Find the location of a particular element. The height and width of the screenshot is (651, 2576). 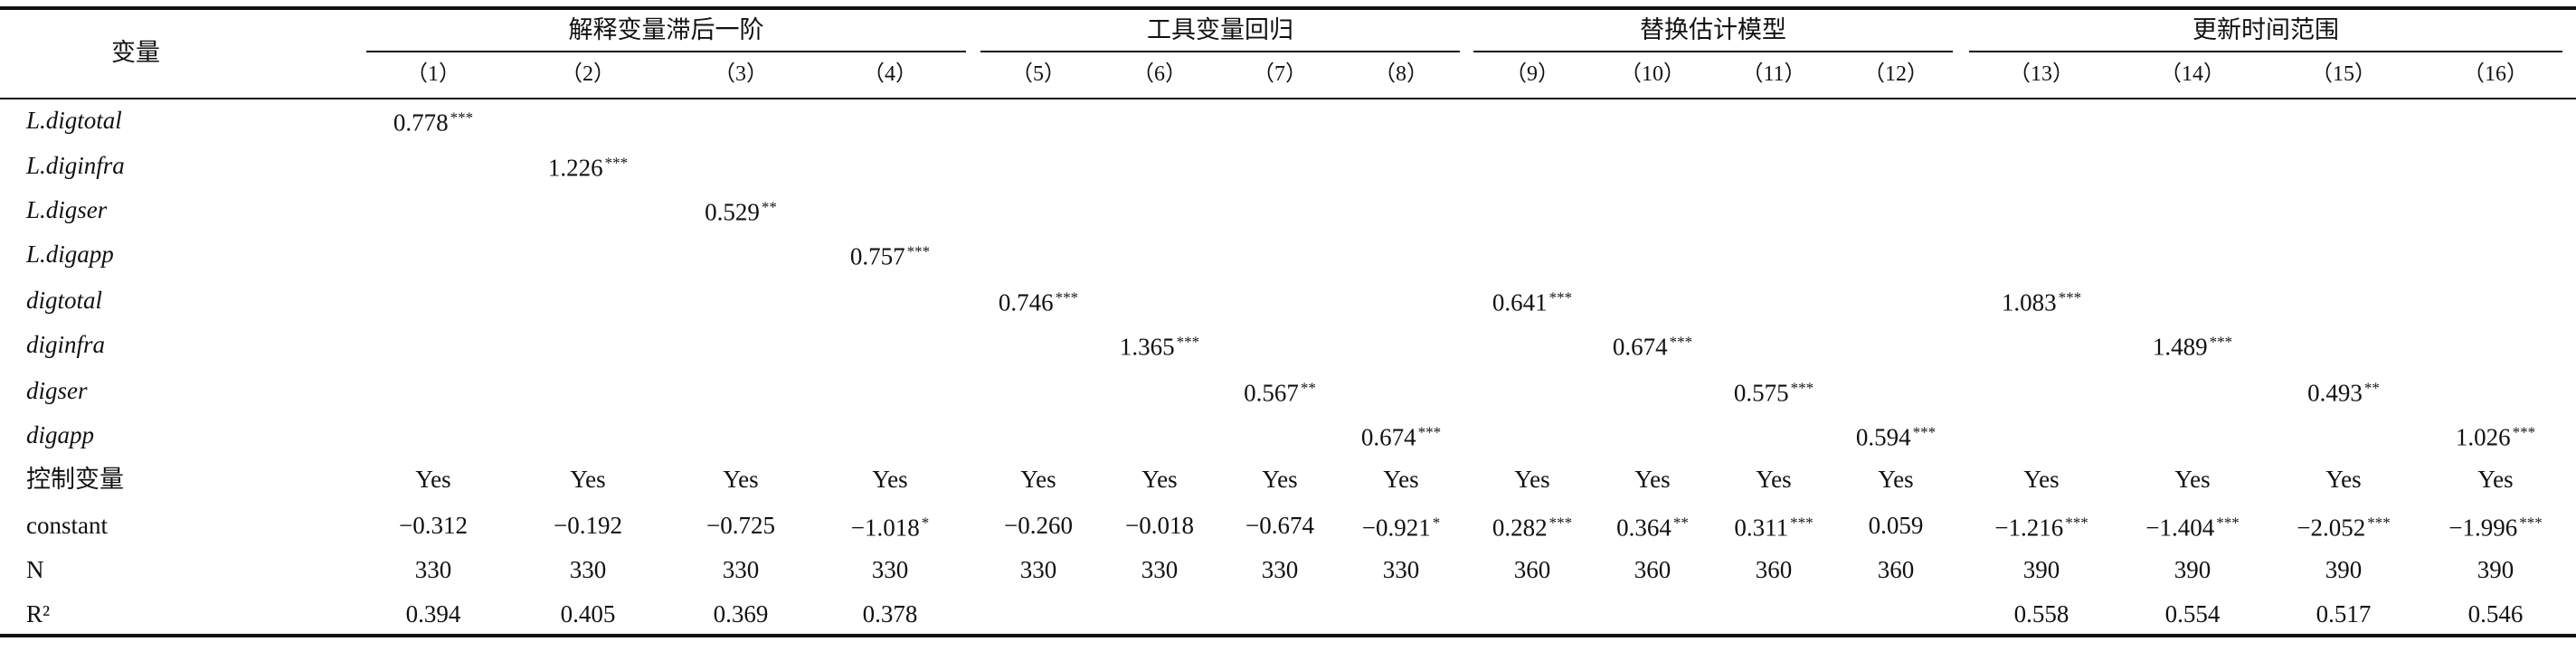

cell-value: 0.746 is located at coordinates (1026, 302).